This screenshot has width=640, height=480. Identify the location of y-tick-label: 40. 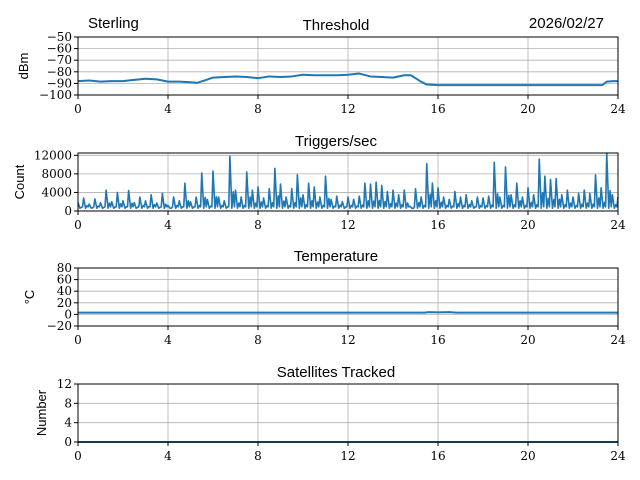
(64, 291).